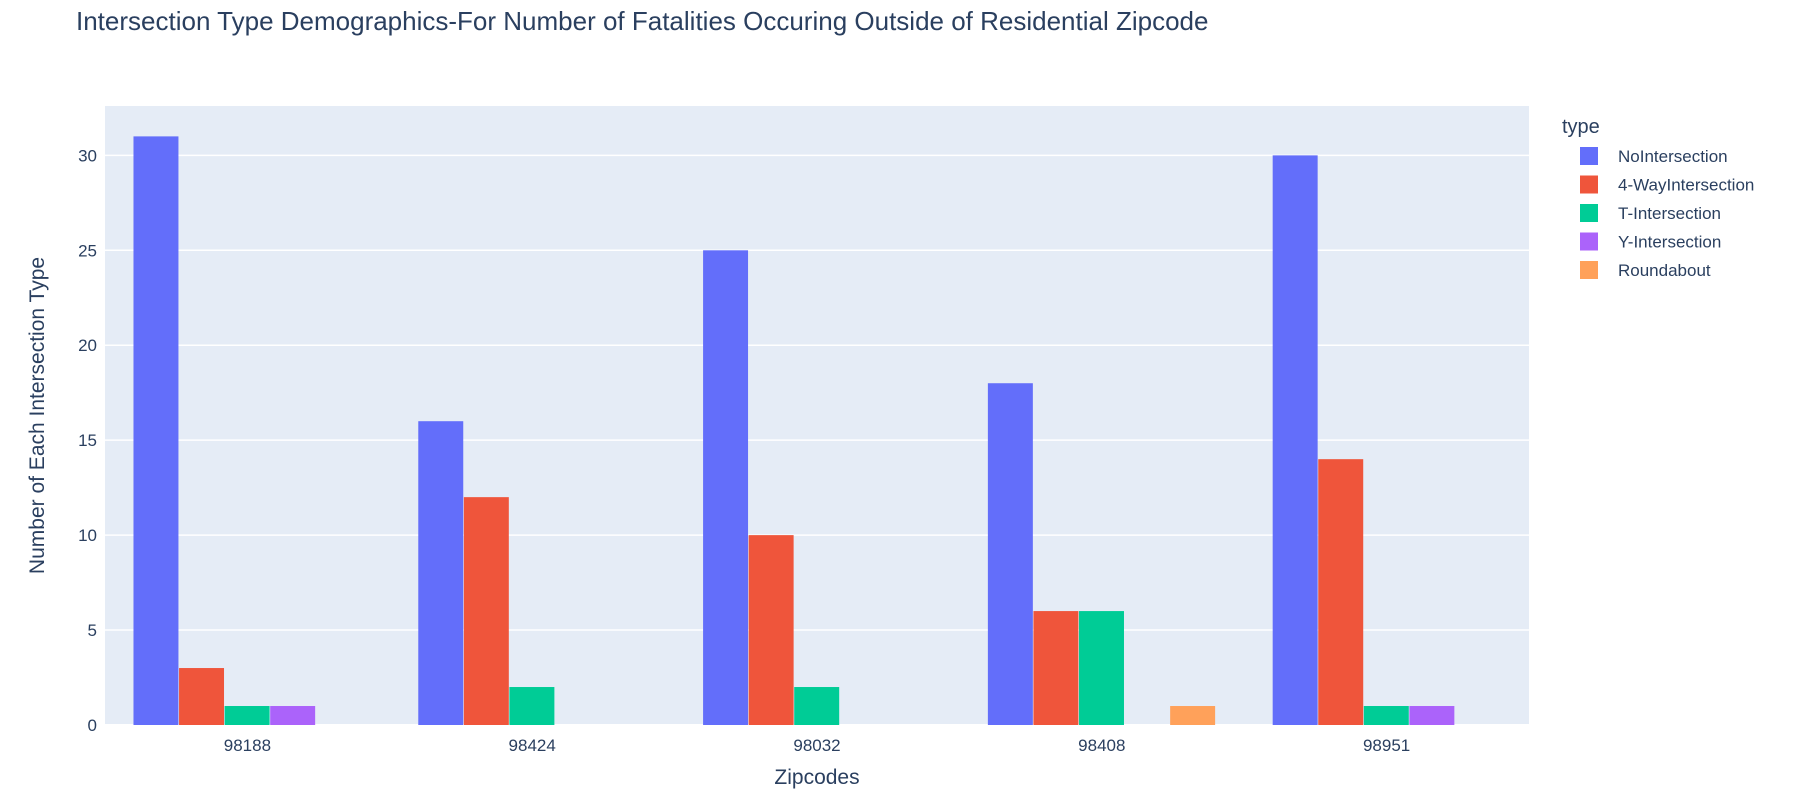 This screenshot has height=806, width=1794. I want to click on legend-label: Y-Intersection, so click(1669, 242).